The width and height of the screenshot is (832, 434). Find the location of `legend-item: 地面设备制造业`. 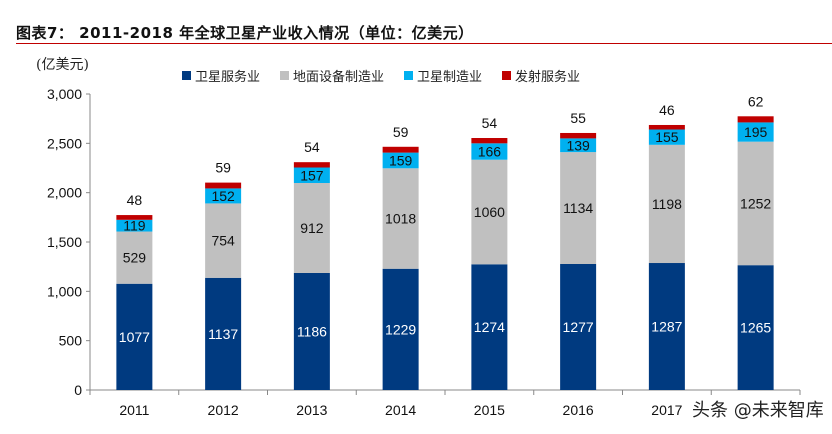

legend-item: 地面设备制造业 is located at coordinates (332, 75).